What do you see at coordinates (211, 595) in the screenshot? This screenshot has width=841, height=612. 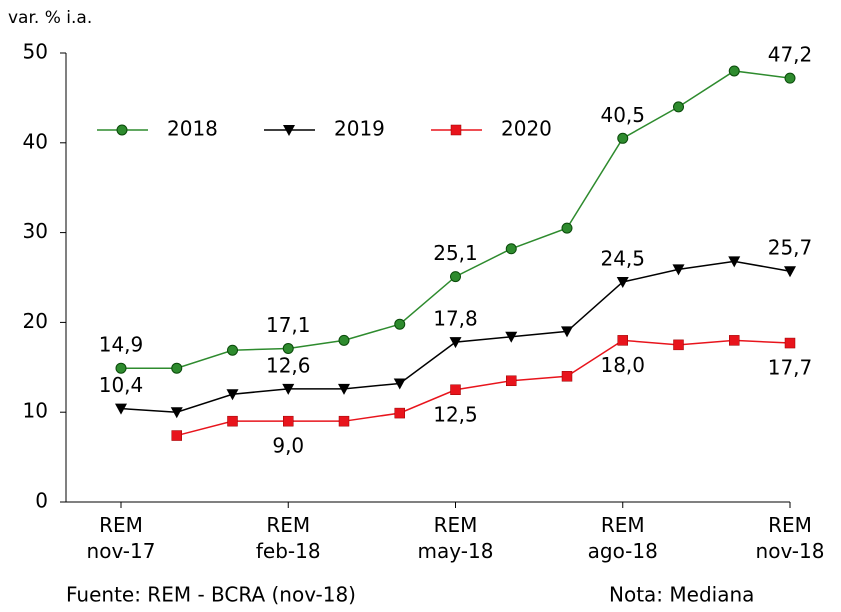 I see `source-note: Fuente: REM - BCRA (nov-18)` at bounding box center [211, 595].